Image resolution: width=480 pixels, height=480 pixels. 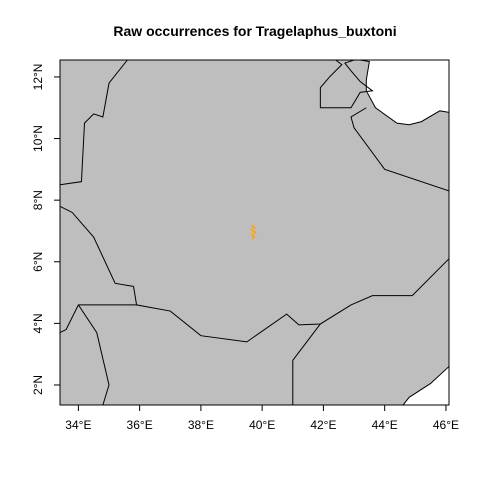 I want to click on y-tick-label: 2°N, so click(x=38, y=385).